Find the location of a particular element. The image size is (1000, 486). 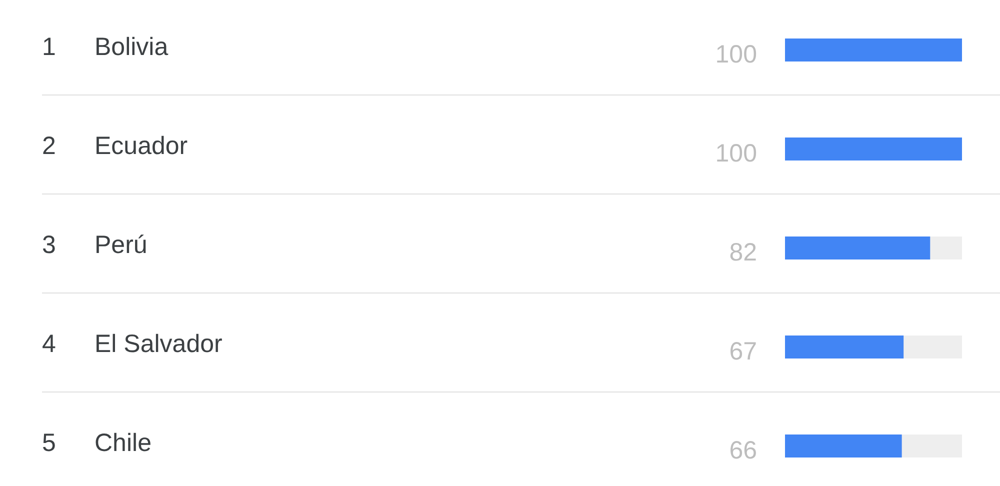

y-tick-label: Chile is located at coordinates (123, 443).